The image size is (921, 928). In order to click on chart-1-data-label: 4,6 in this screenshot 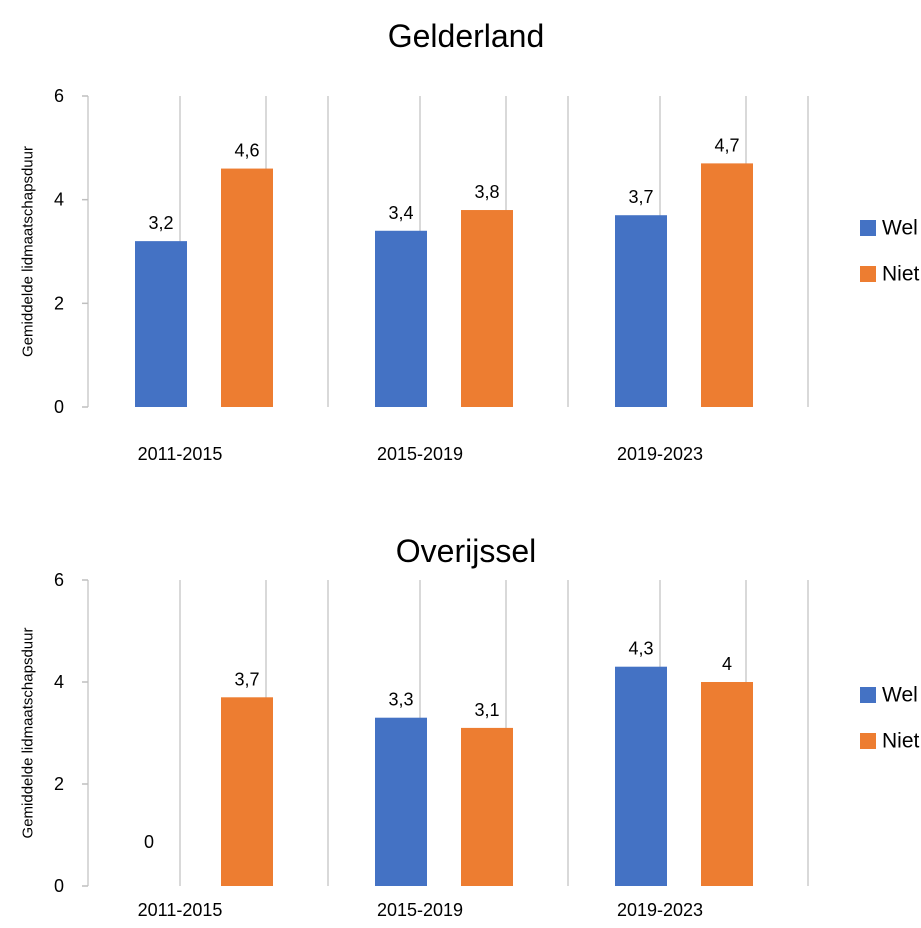, I will do `click(246, 151)`.